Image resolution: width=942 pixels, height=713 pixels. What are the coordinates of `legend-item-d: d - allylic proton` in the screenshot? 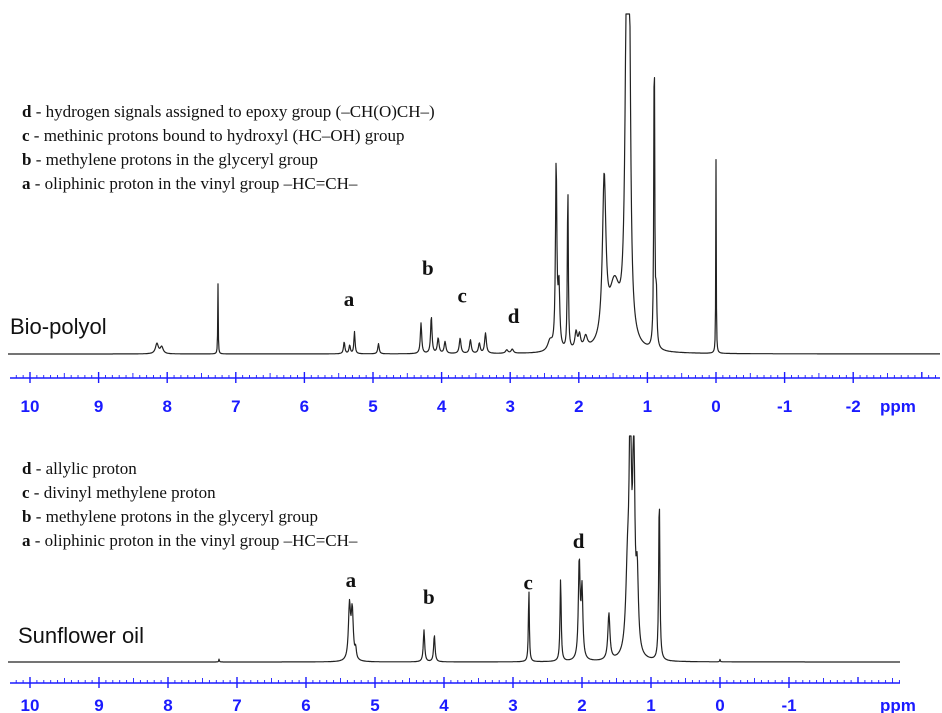 It's located at (79, 468).